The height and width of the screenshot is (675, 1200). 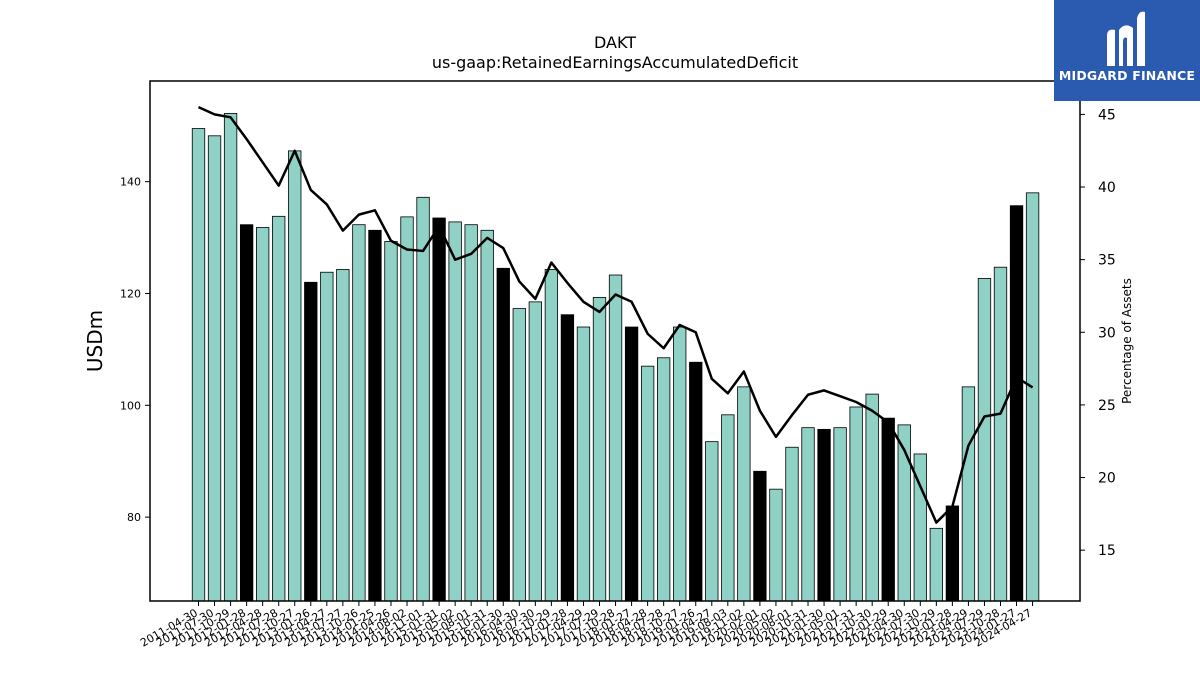 What do you see at coordinates (1107, 188) in the screenshot?
I see `y2-tick-label-40: 40` at bounding box center [1107, 188].